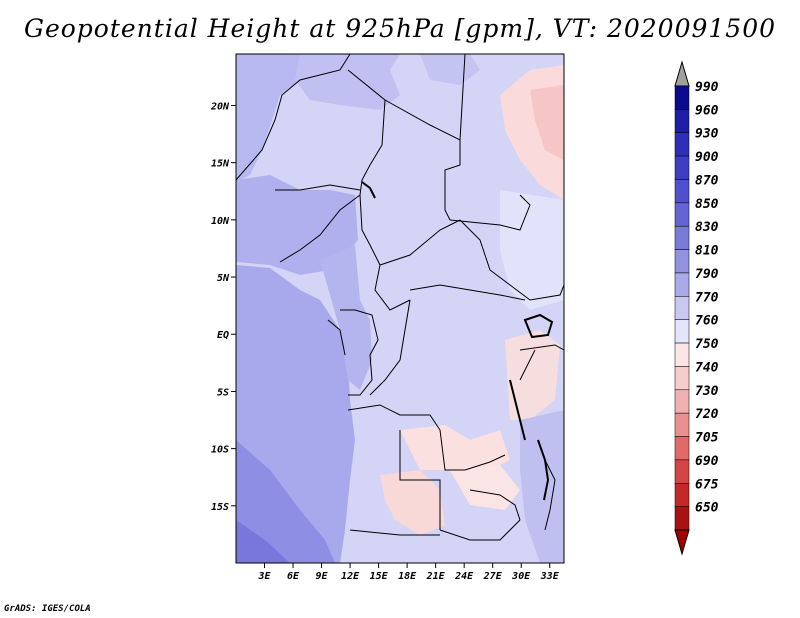  Describe the element at coordinates (707, 438) in the screenshot. I see `colorbar-label: 705` at that location.